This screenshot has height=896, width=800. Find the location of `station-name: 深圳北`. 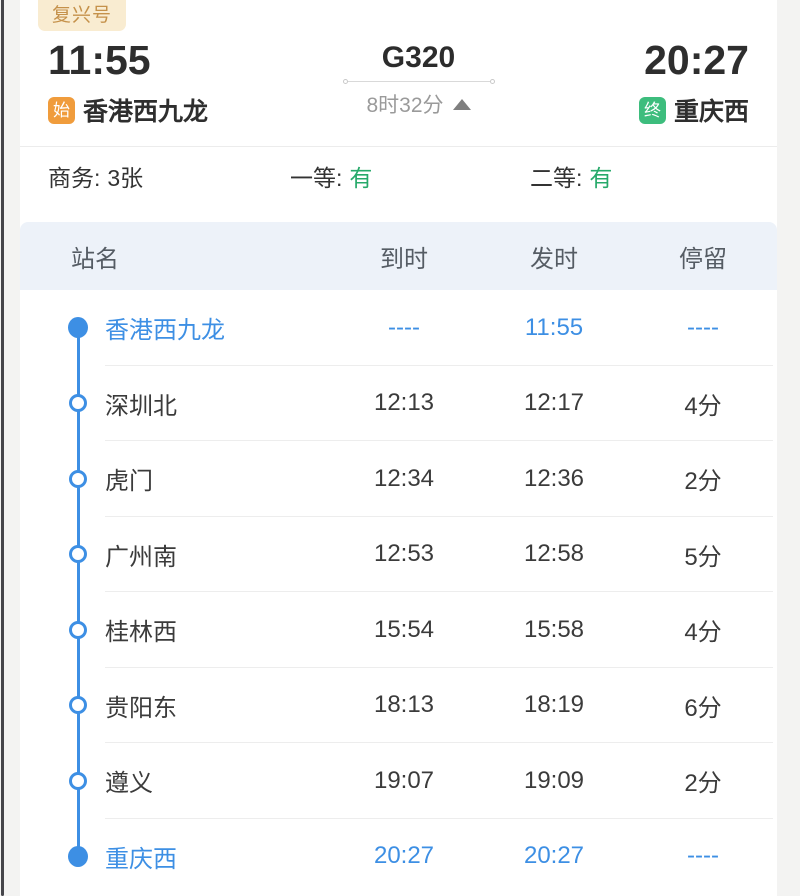

station-name: 深圳北 is located at coordinates (141, 406).